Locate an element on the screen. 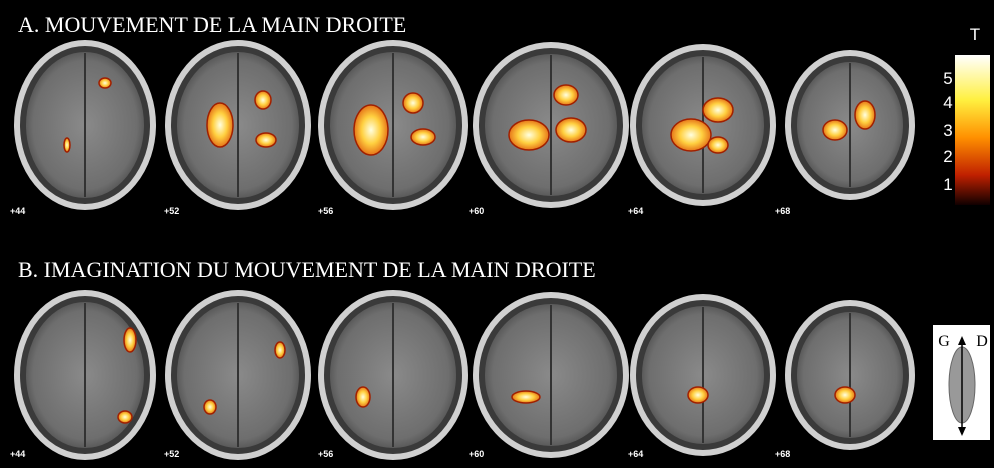 The width and height of the screenshot is (994, 468). left-label: G is located at coordinates (944, 341).